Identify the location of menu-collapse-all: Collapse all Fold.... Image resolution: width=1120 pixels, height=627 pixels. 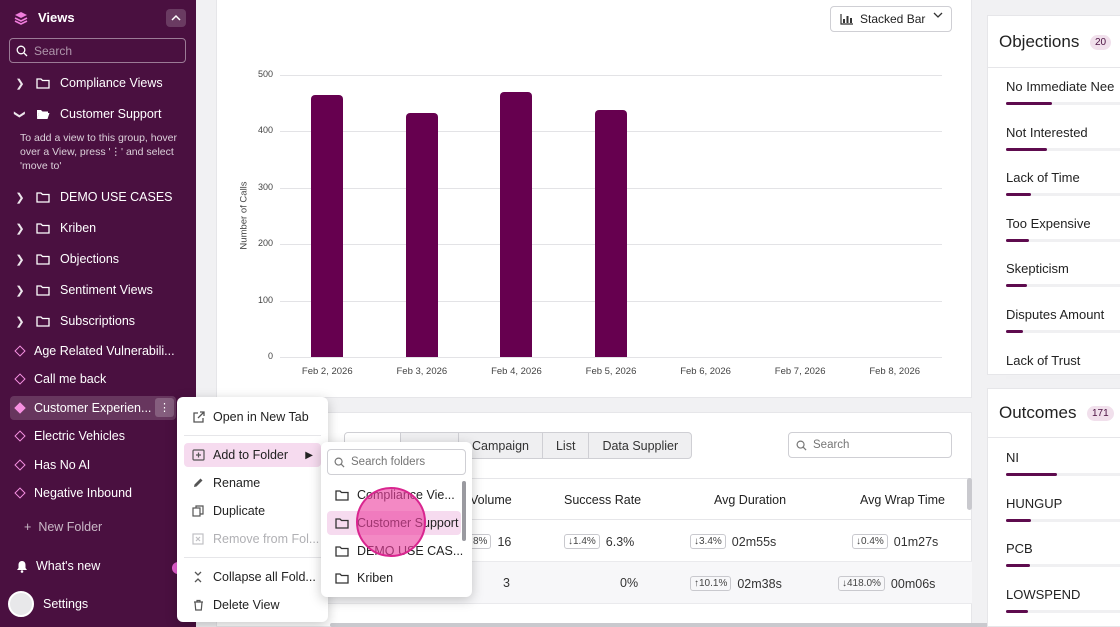
(252, 577).